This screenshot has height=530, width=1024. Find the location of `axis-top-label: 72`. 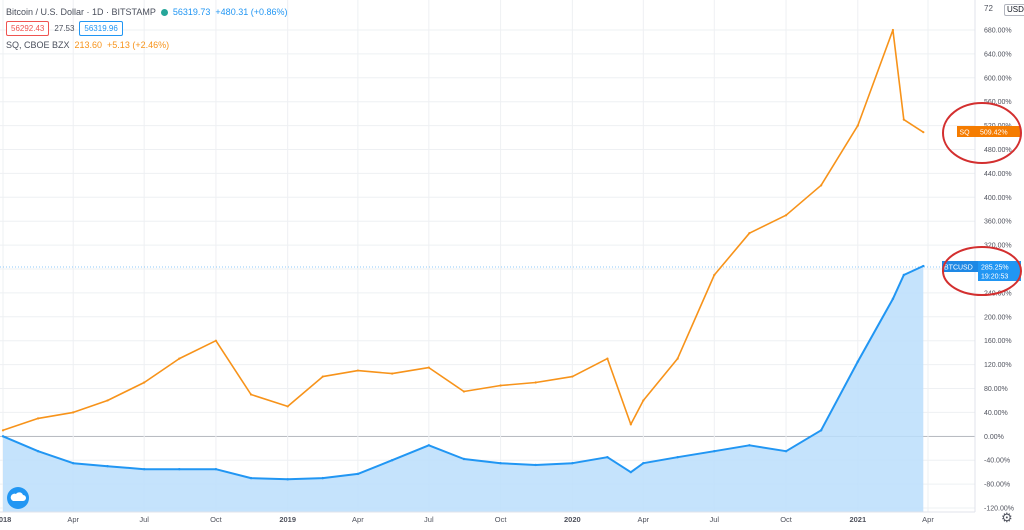

axis-top-label: 72 is located at coordinates (988, 8).